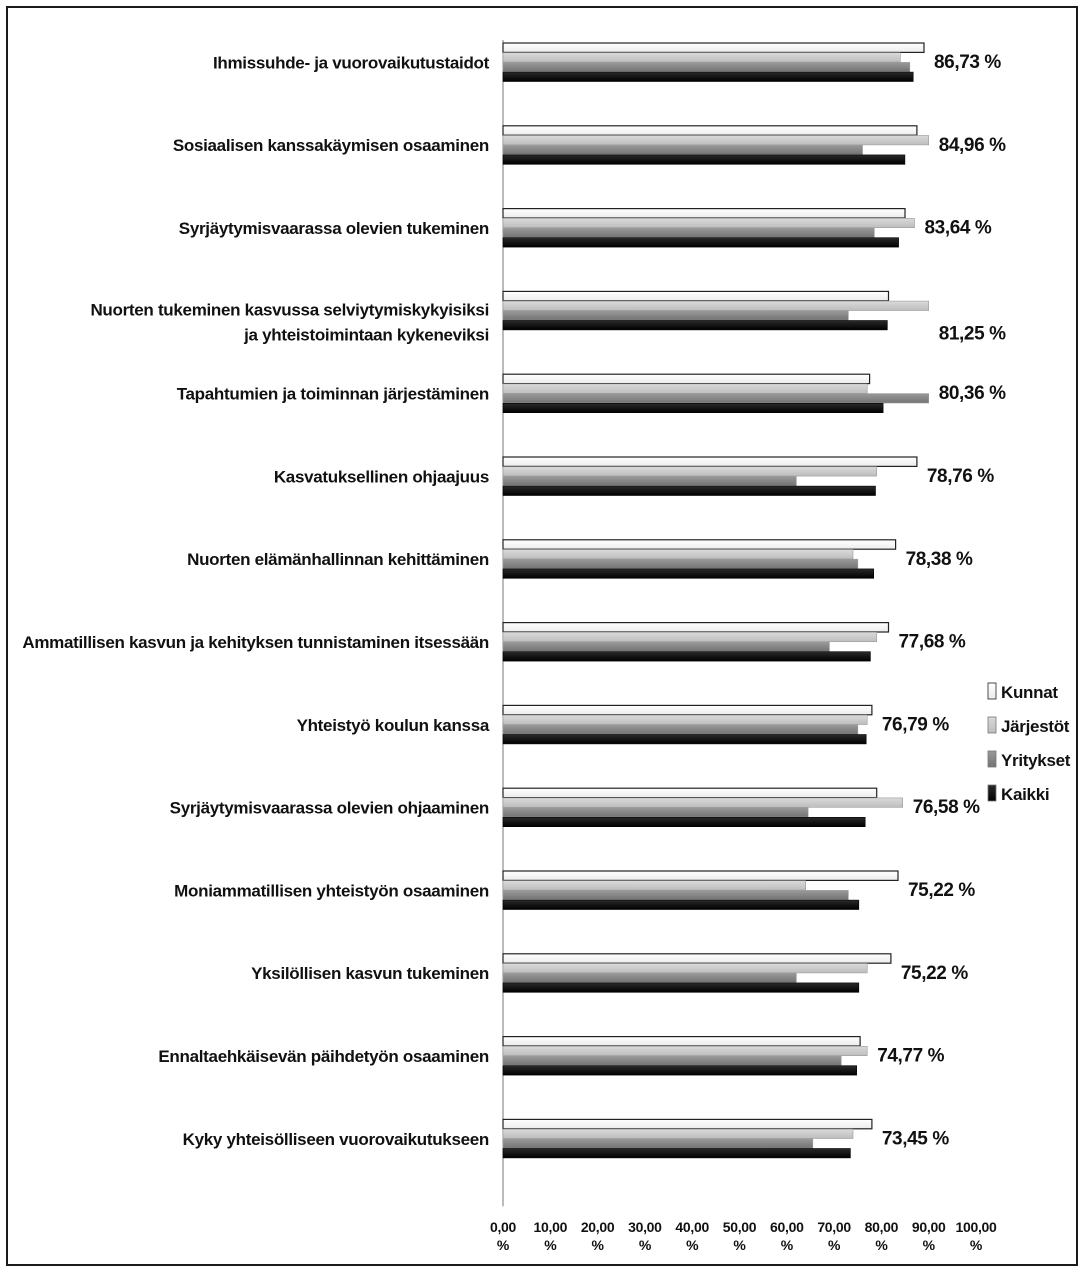  What do you see at coordinates (976, 1227) in the screenshot?
I see `x-tick-value: 100,00` at bounding box center [976, 1227].